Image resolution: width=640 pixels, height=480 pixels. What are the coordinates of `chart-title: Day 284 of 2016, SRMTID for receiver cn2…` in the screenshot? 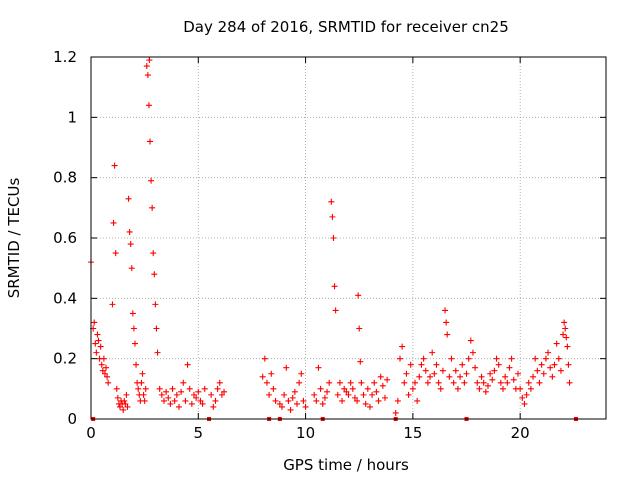 It's located at (346, 27).